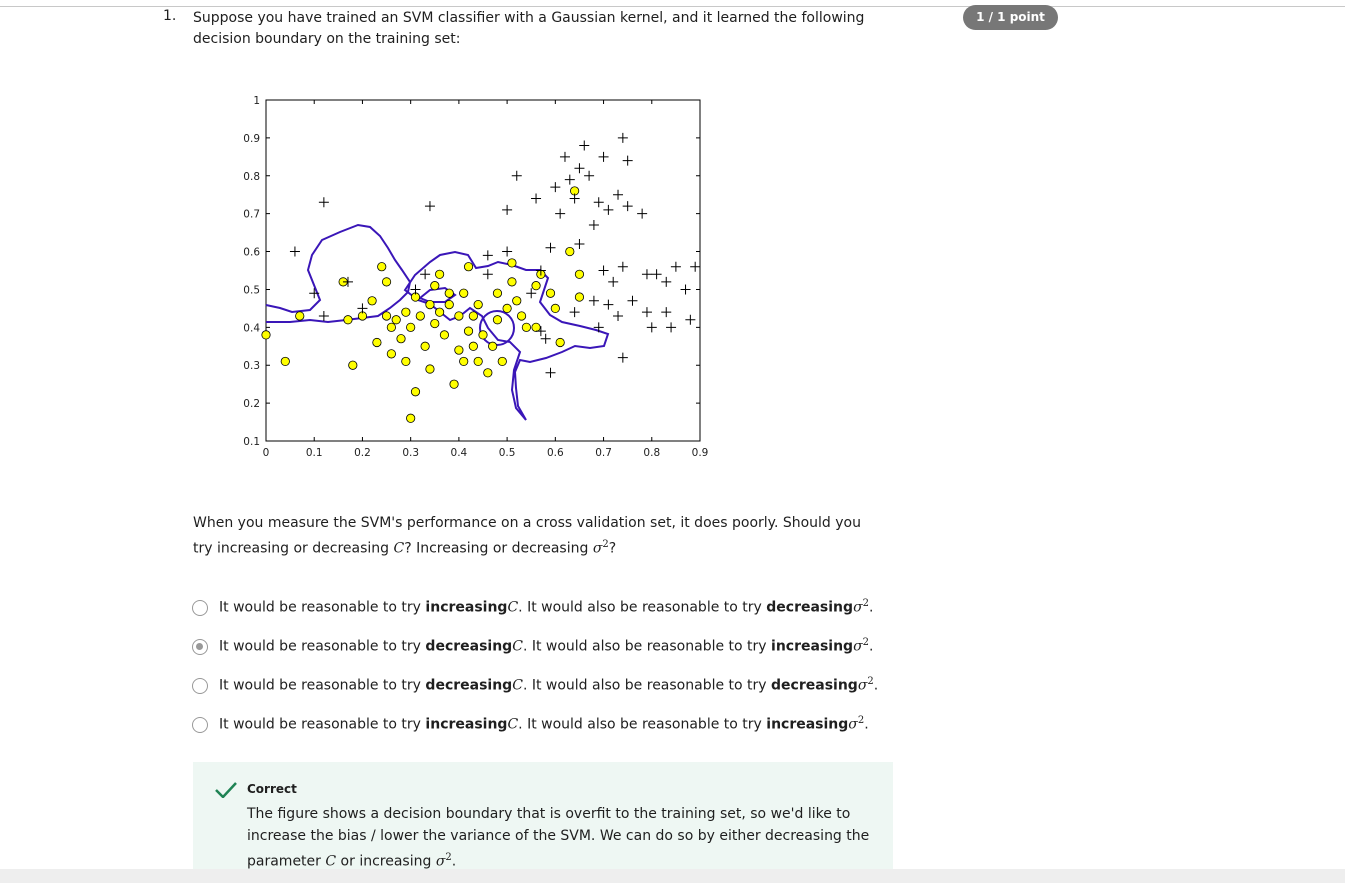 This screenshot has width=1345, height=883. Describe the element at coordinates (251, 253) in the screenshot. I see `y-tick-label: 0.6` at that location.